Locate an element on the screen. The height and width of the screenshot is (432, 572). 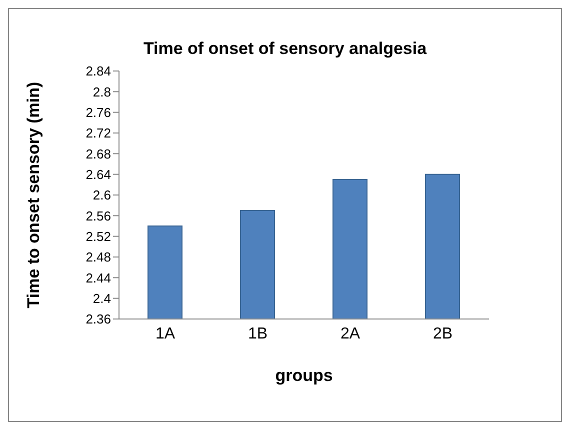
x-tick-label: 1B is located at coordinates (258, 333).